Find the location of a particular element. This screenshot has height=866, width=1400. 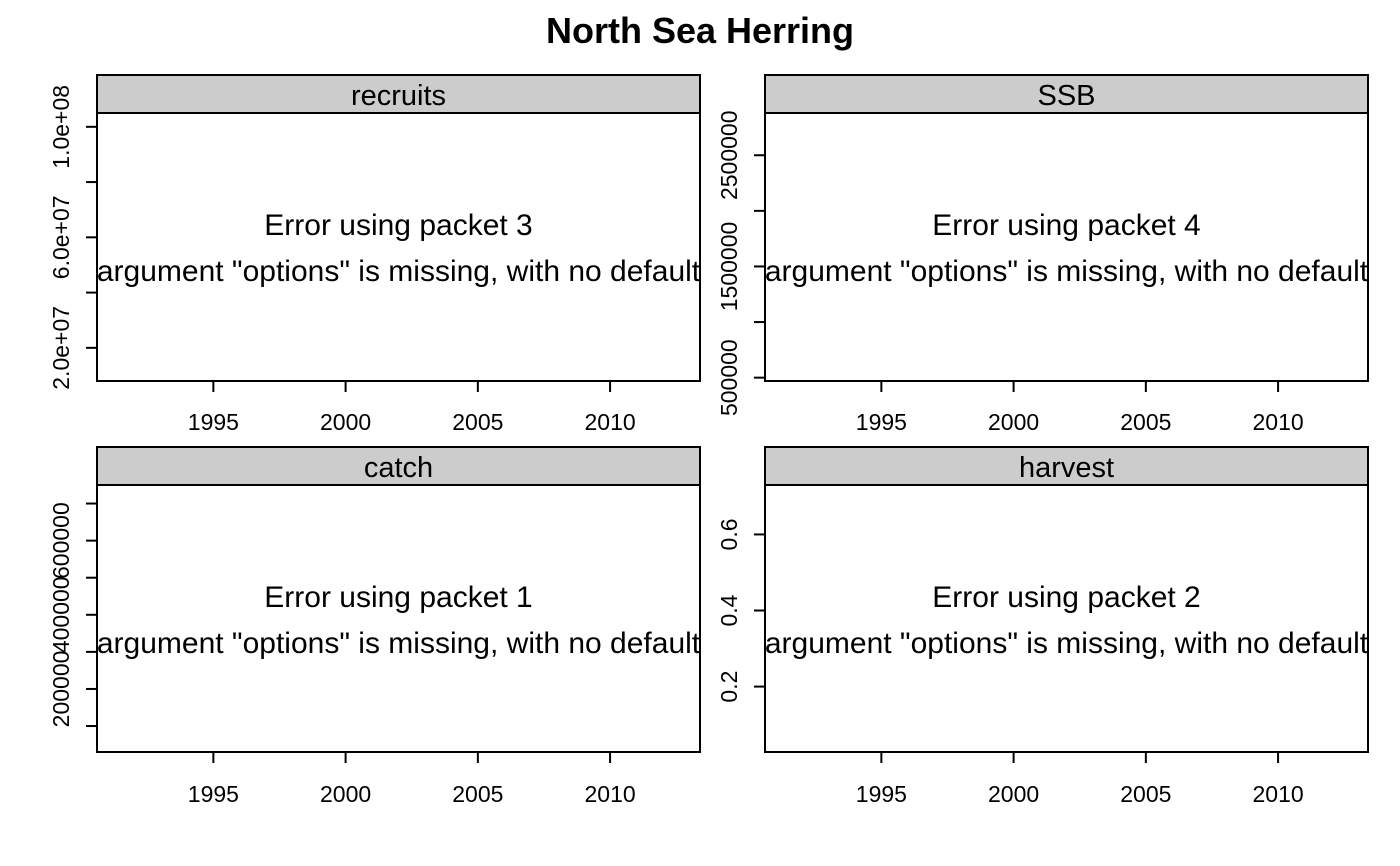

panel-strip-label: catch is located at coordinates (398, 468).